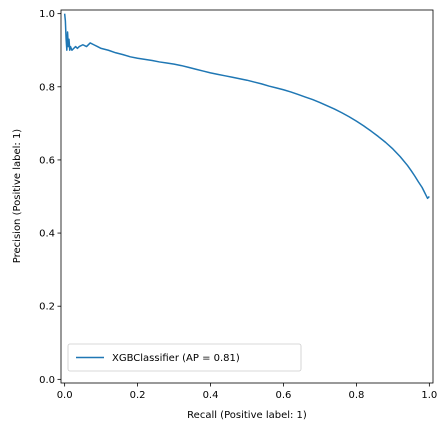  Describe the element at coordinates (47, 307) in the screenshot. I see `y-tick-label: 0.2` at that location.